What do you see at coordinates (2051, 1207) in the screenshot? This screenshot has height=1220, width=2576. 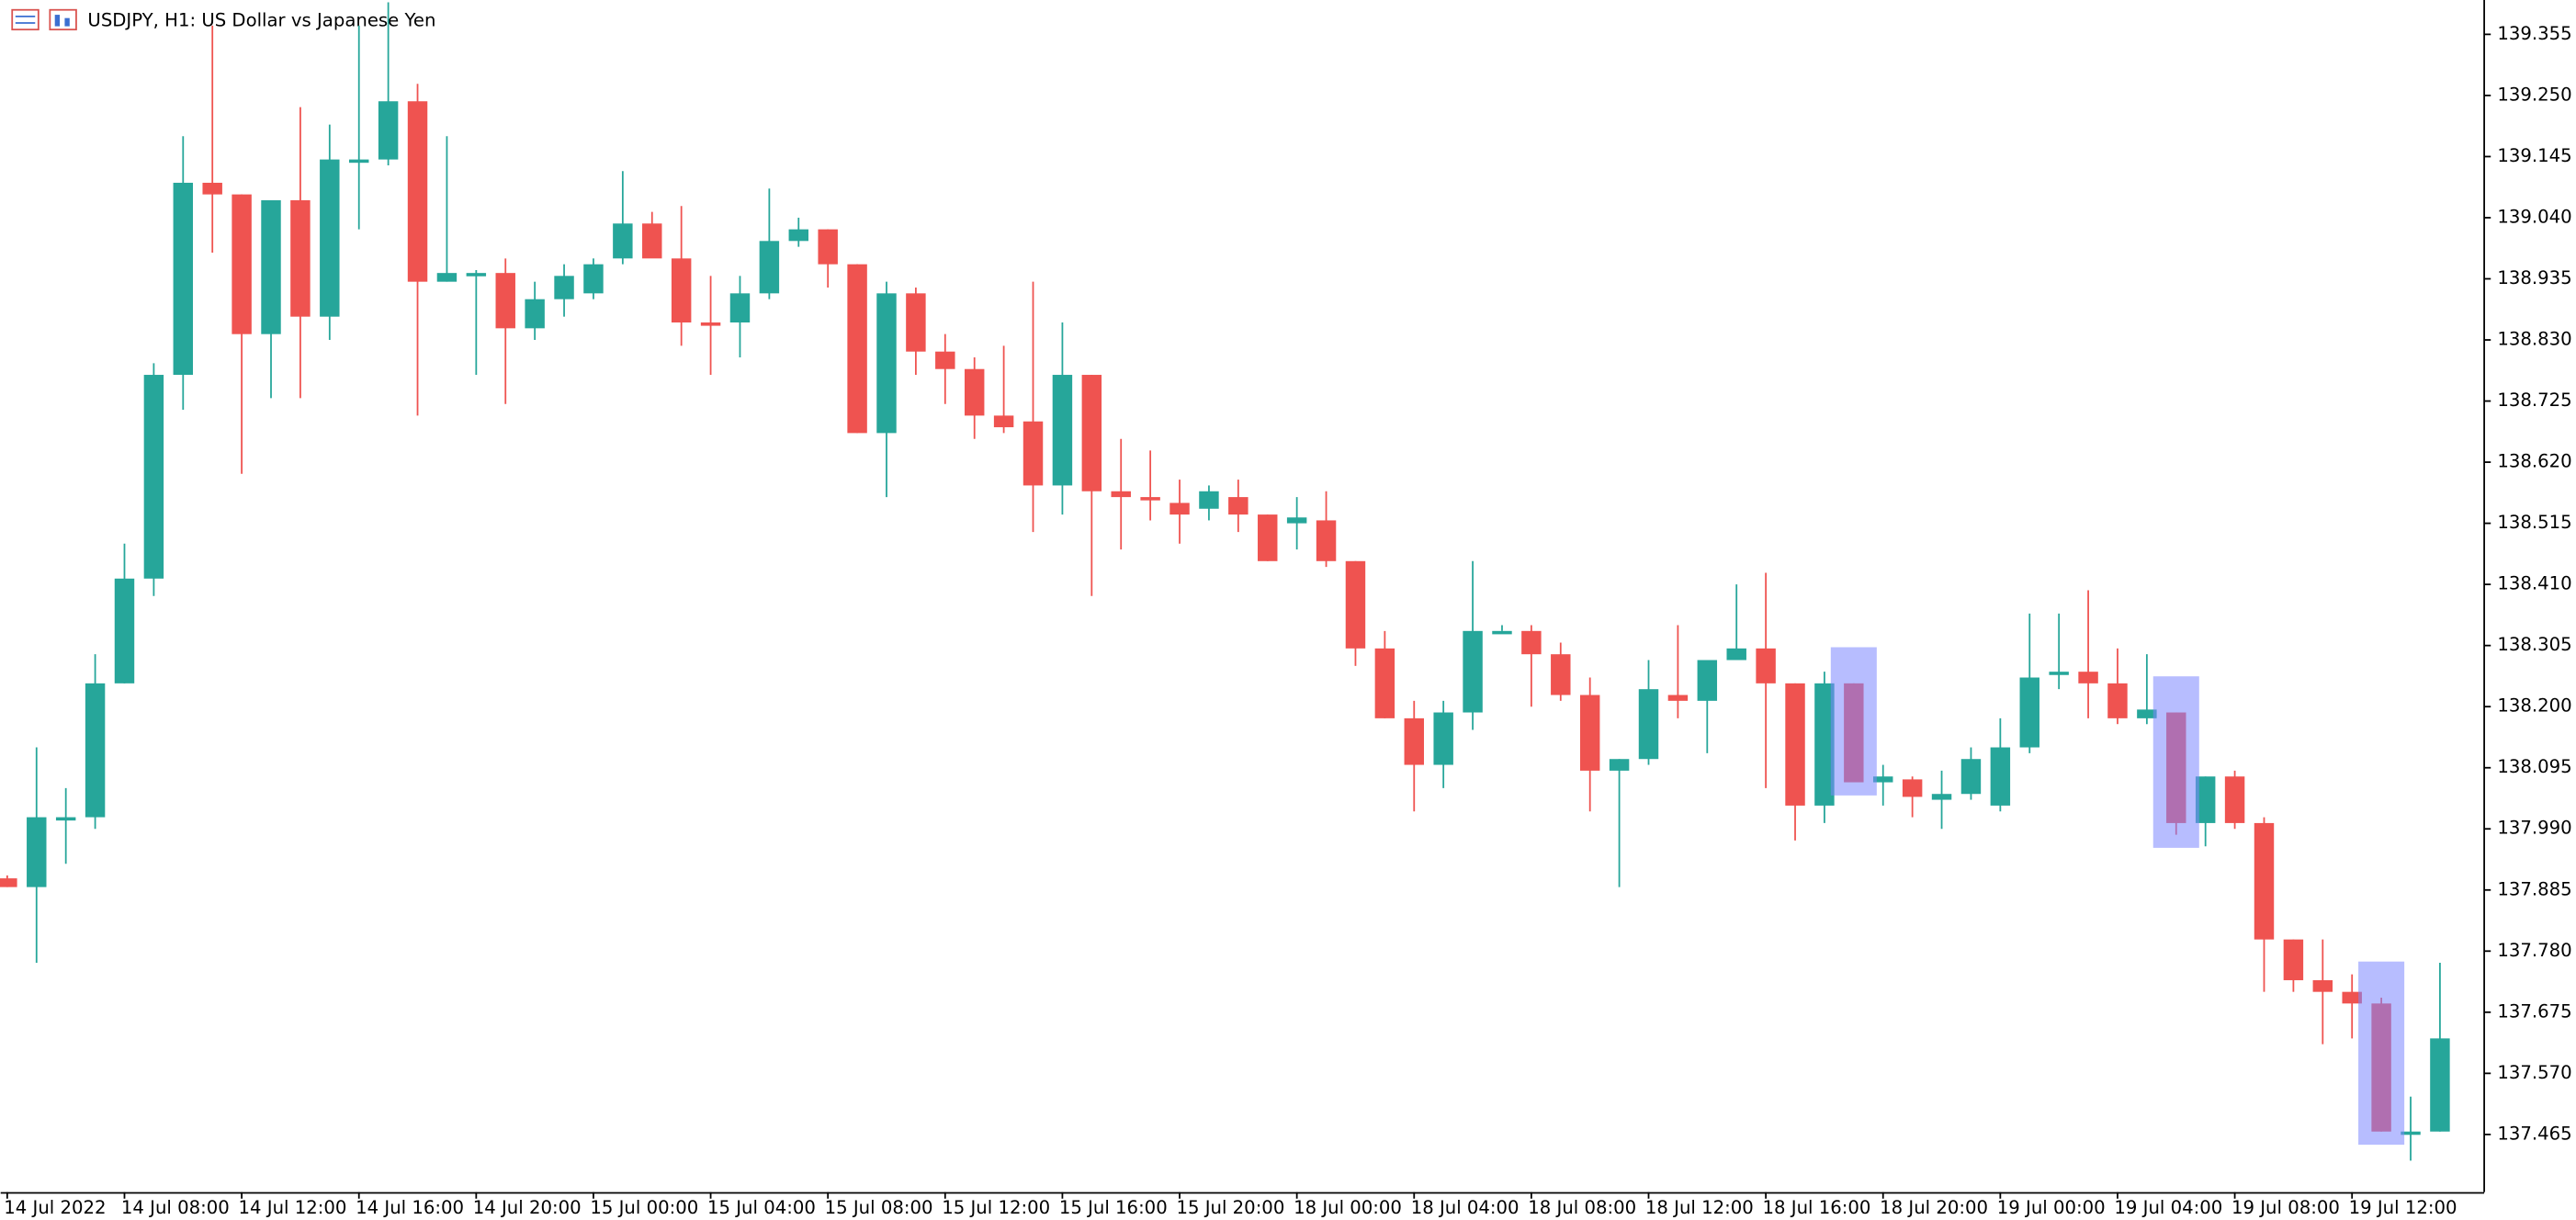 I see `x-tick-label: 19 Jul 00:00` at bounding box center [2051, 1207].